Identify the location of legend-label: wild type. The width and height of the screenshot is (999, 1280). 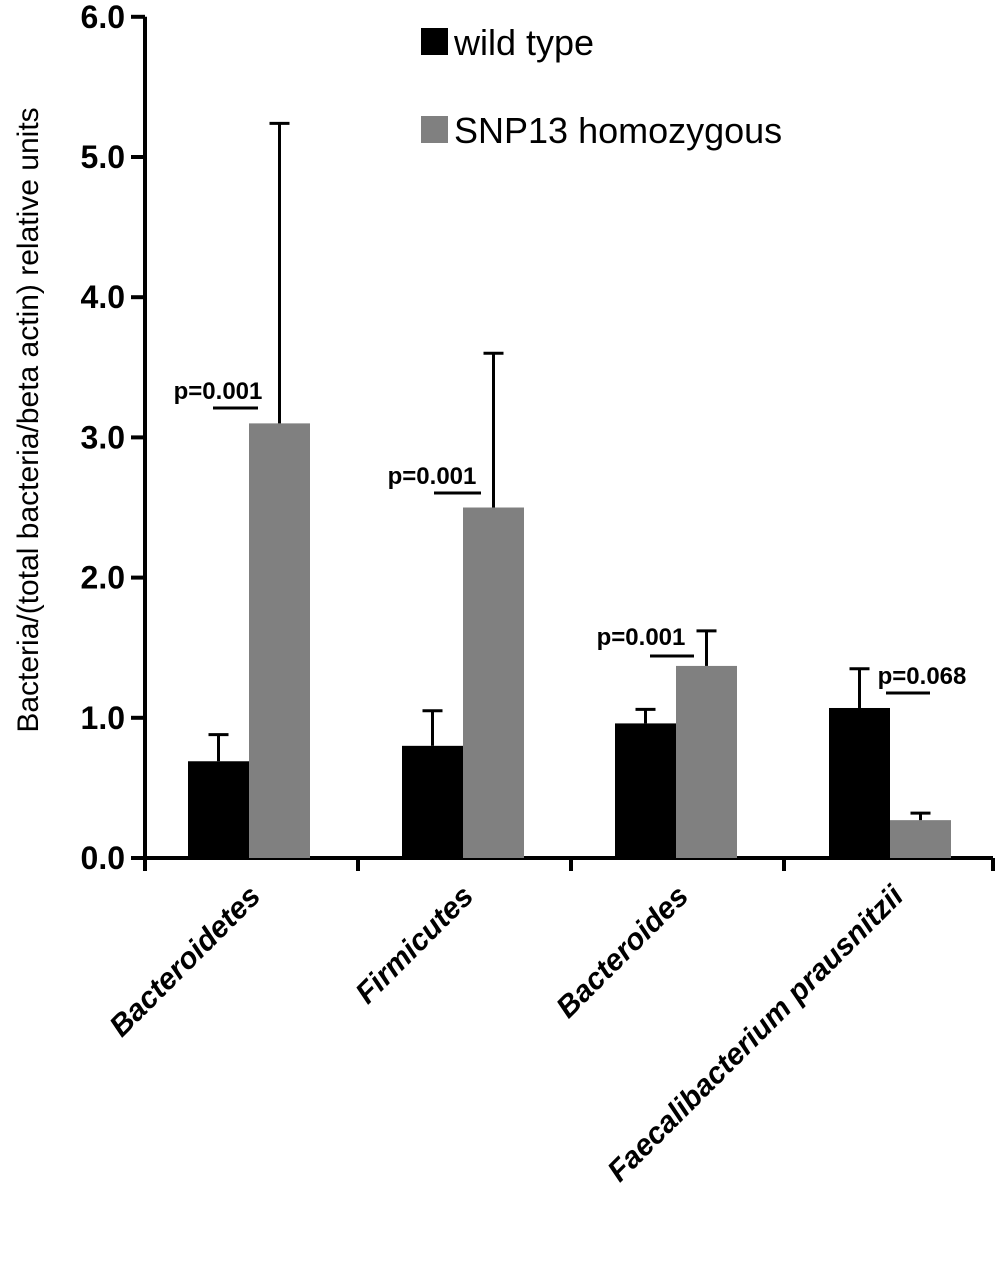
(523, 42).